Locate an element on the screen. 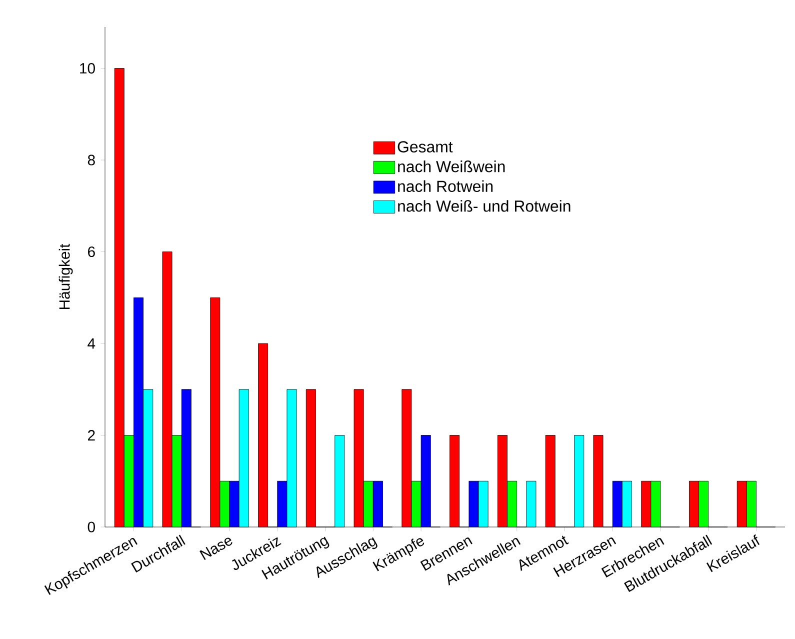 The image size is (795, 639). y-axis-title: Häufigkeit is located at coordinates (65, 277).